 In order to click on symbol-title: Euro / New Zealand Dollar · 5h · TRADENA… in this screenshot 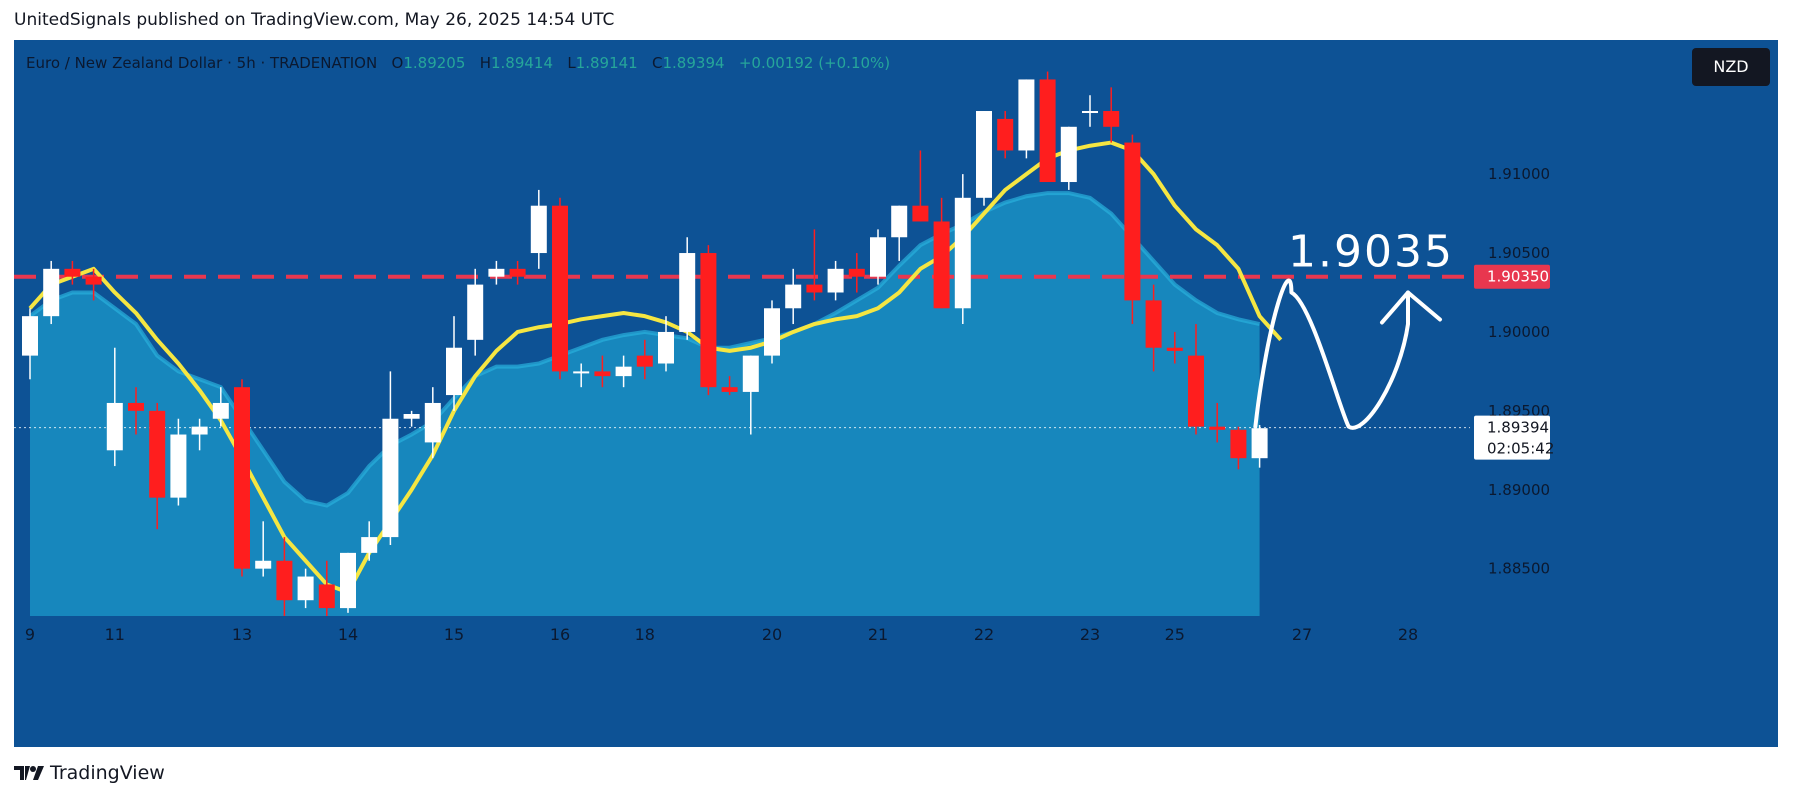, I will do `click(202, 63)`.